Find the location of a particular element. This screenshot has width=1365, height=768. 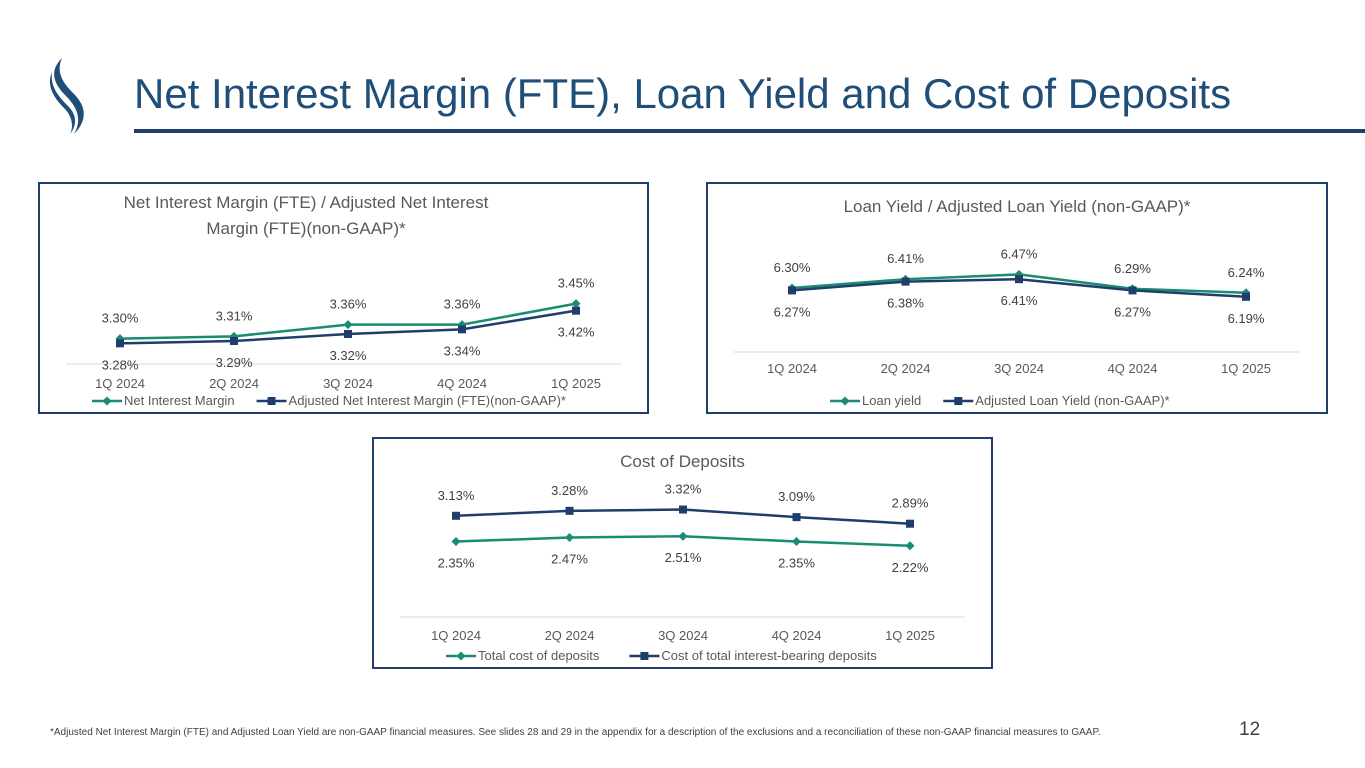

loan-yield-tick-label: 1Q 2025 is located at coordinates (1246, 368).